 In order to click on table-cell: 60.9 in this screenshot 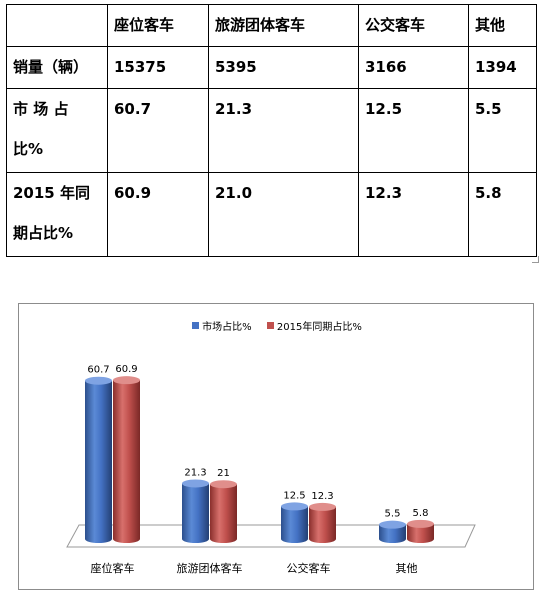, I will do `click(158, 214)`.